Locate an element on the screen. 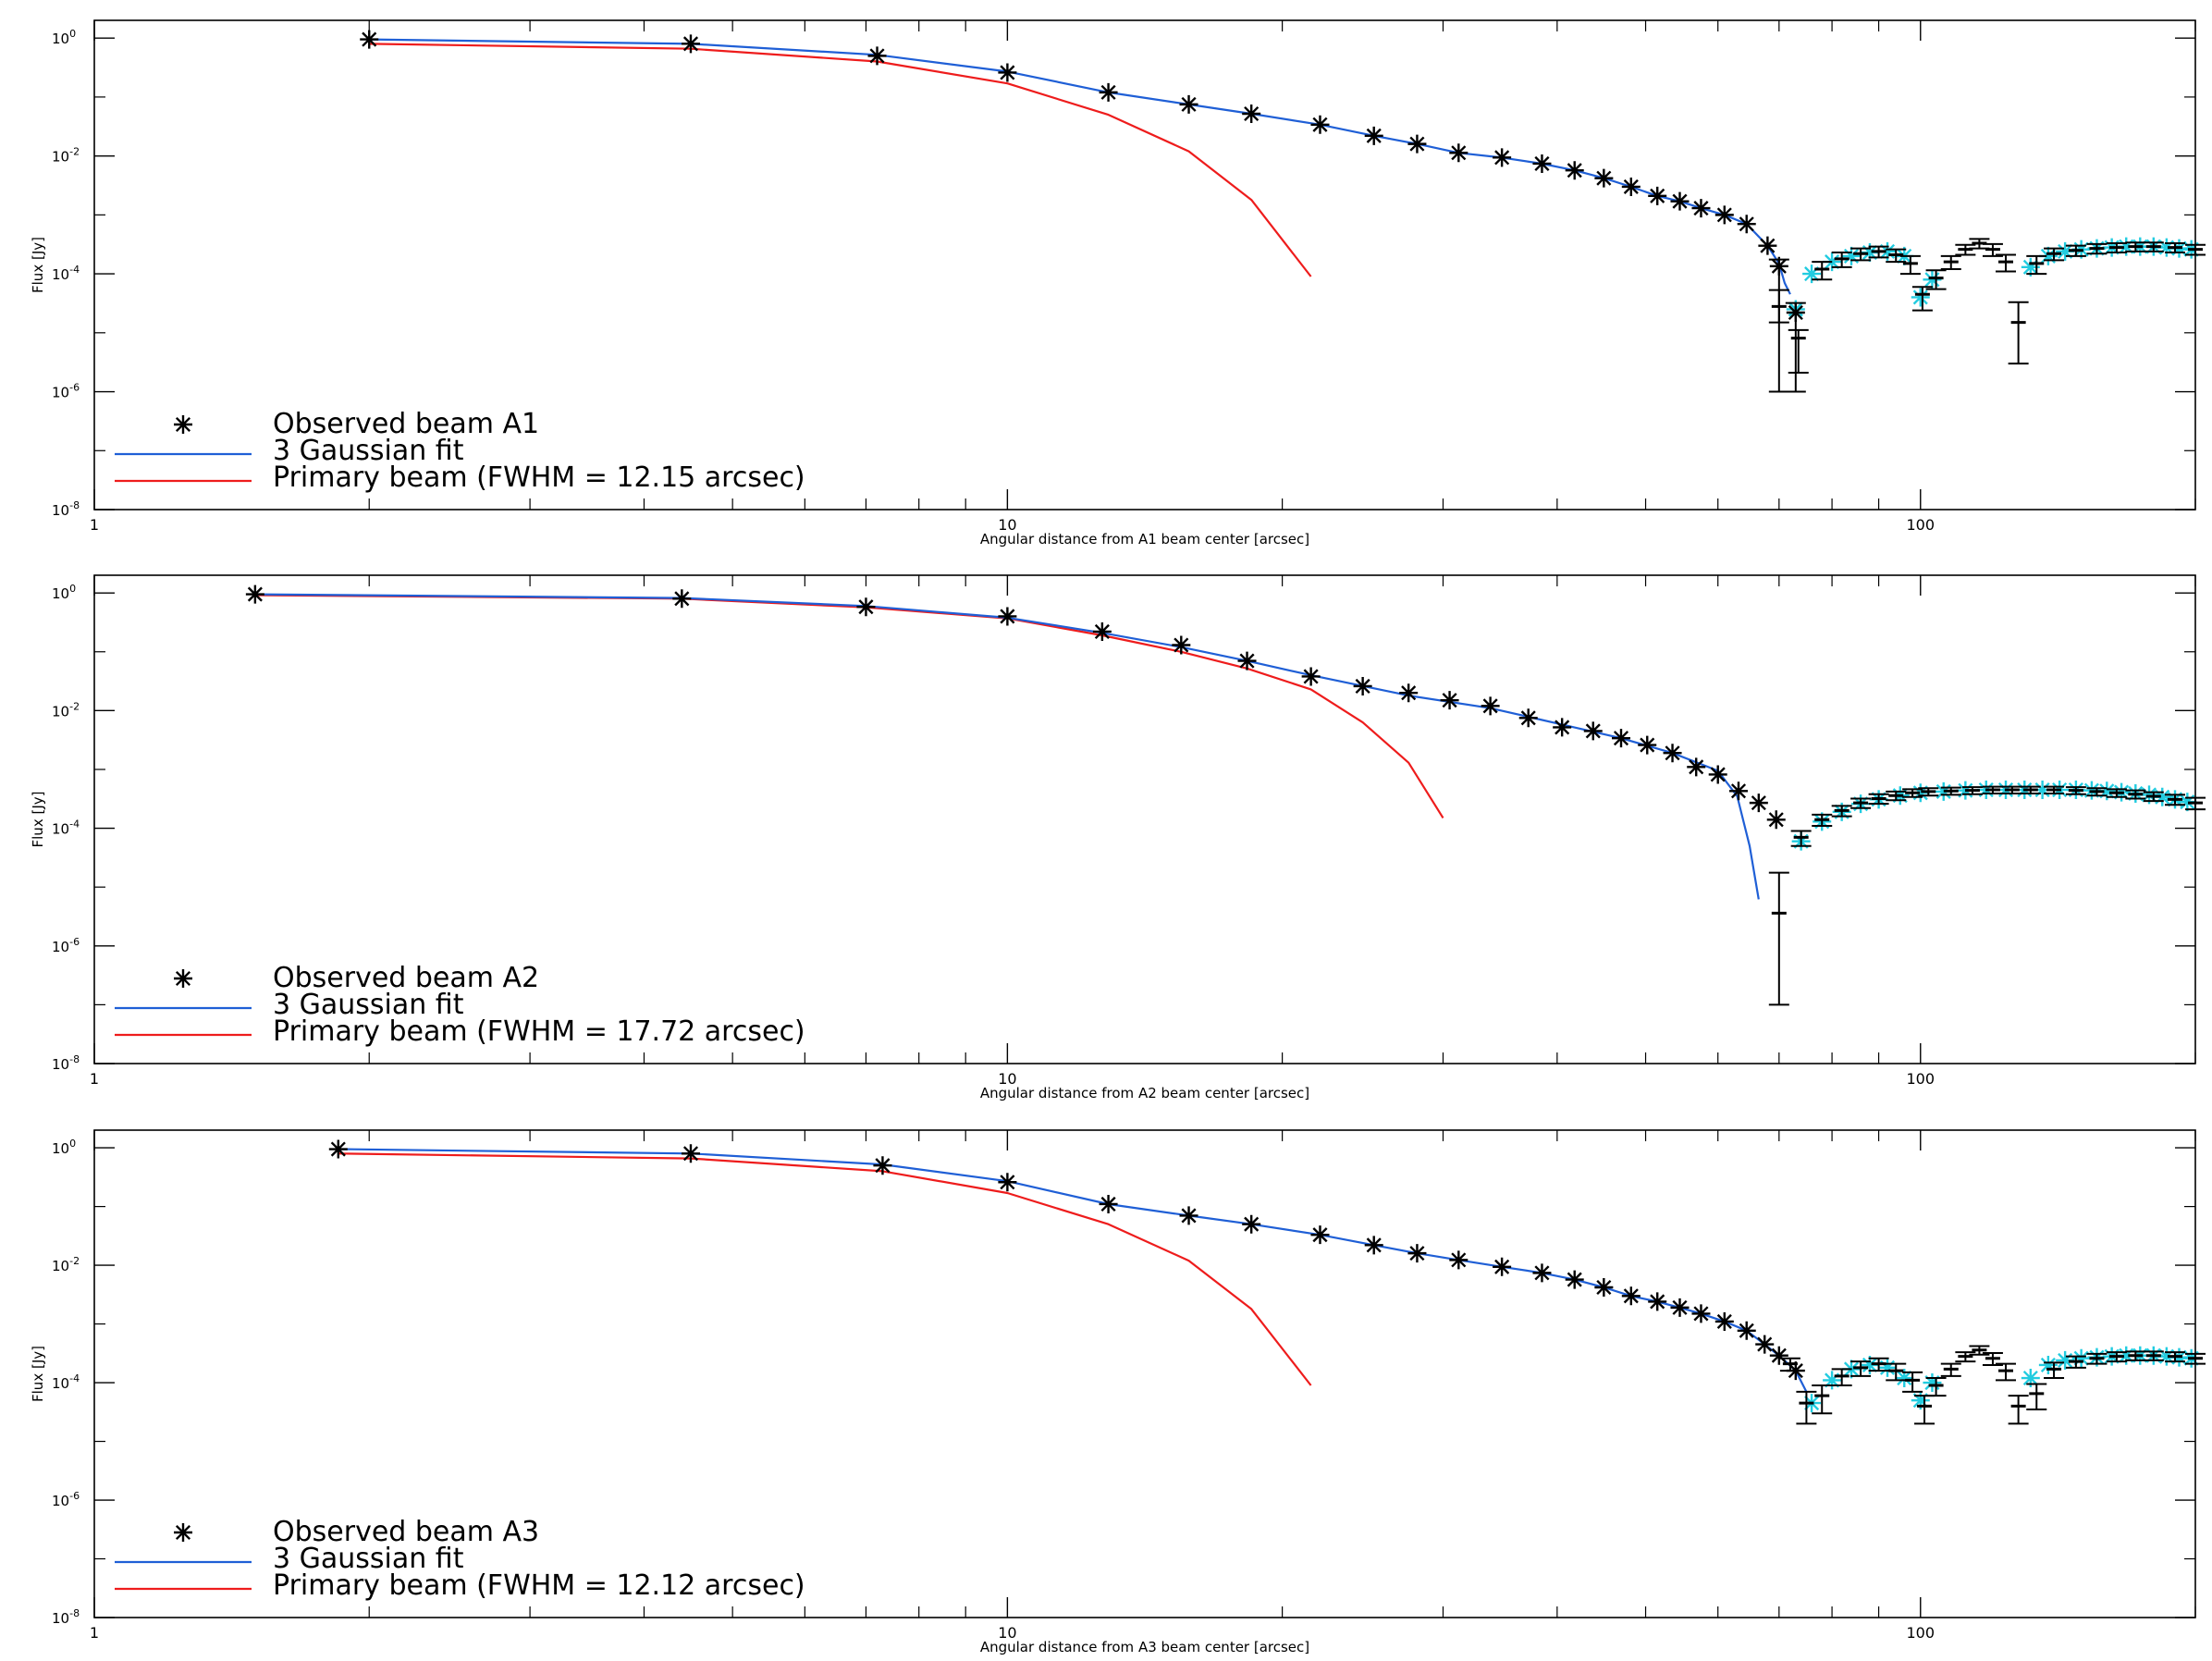  y-tick-label: 10⁻⁴ is located at coordinates (66, 828).